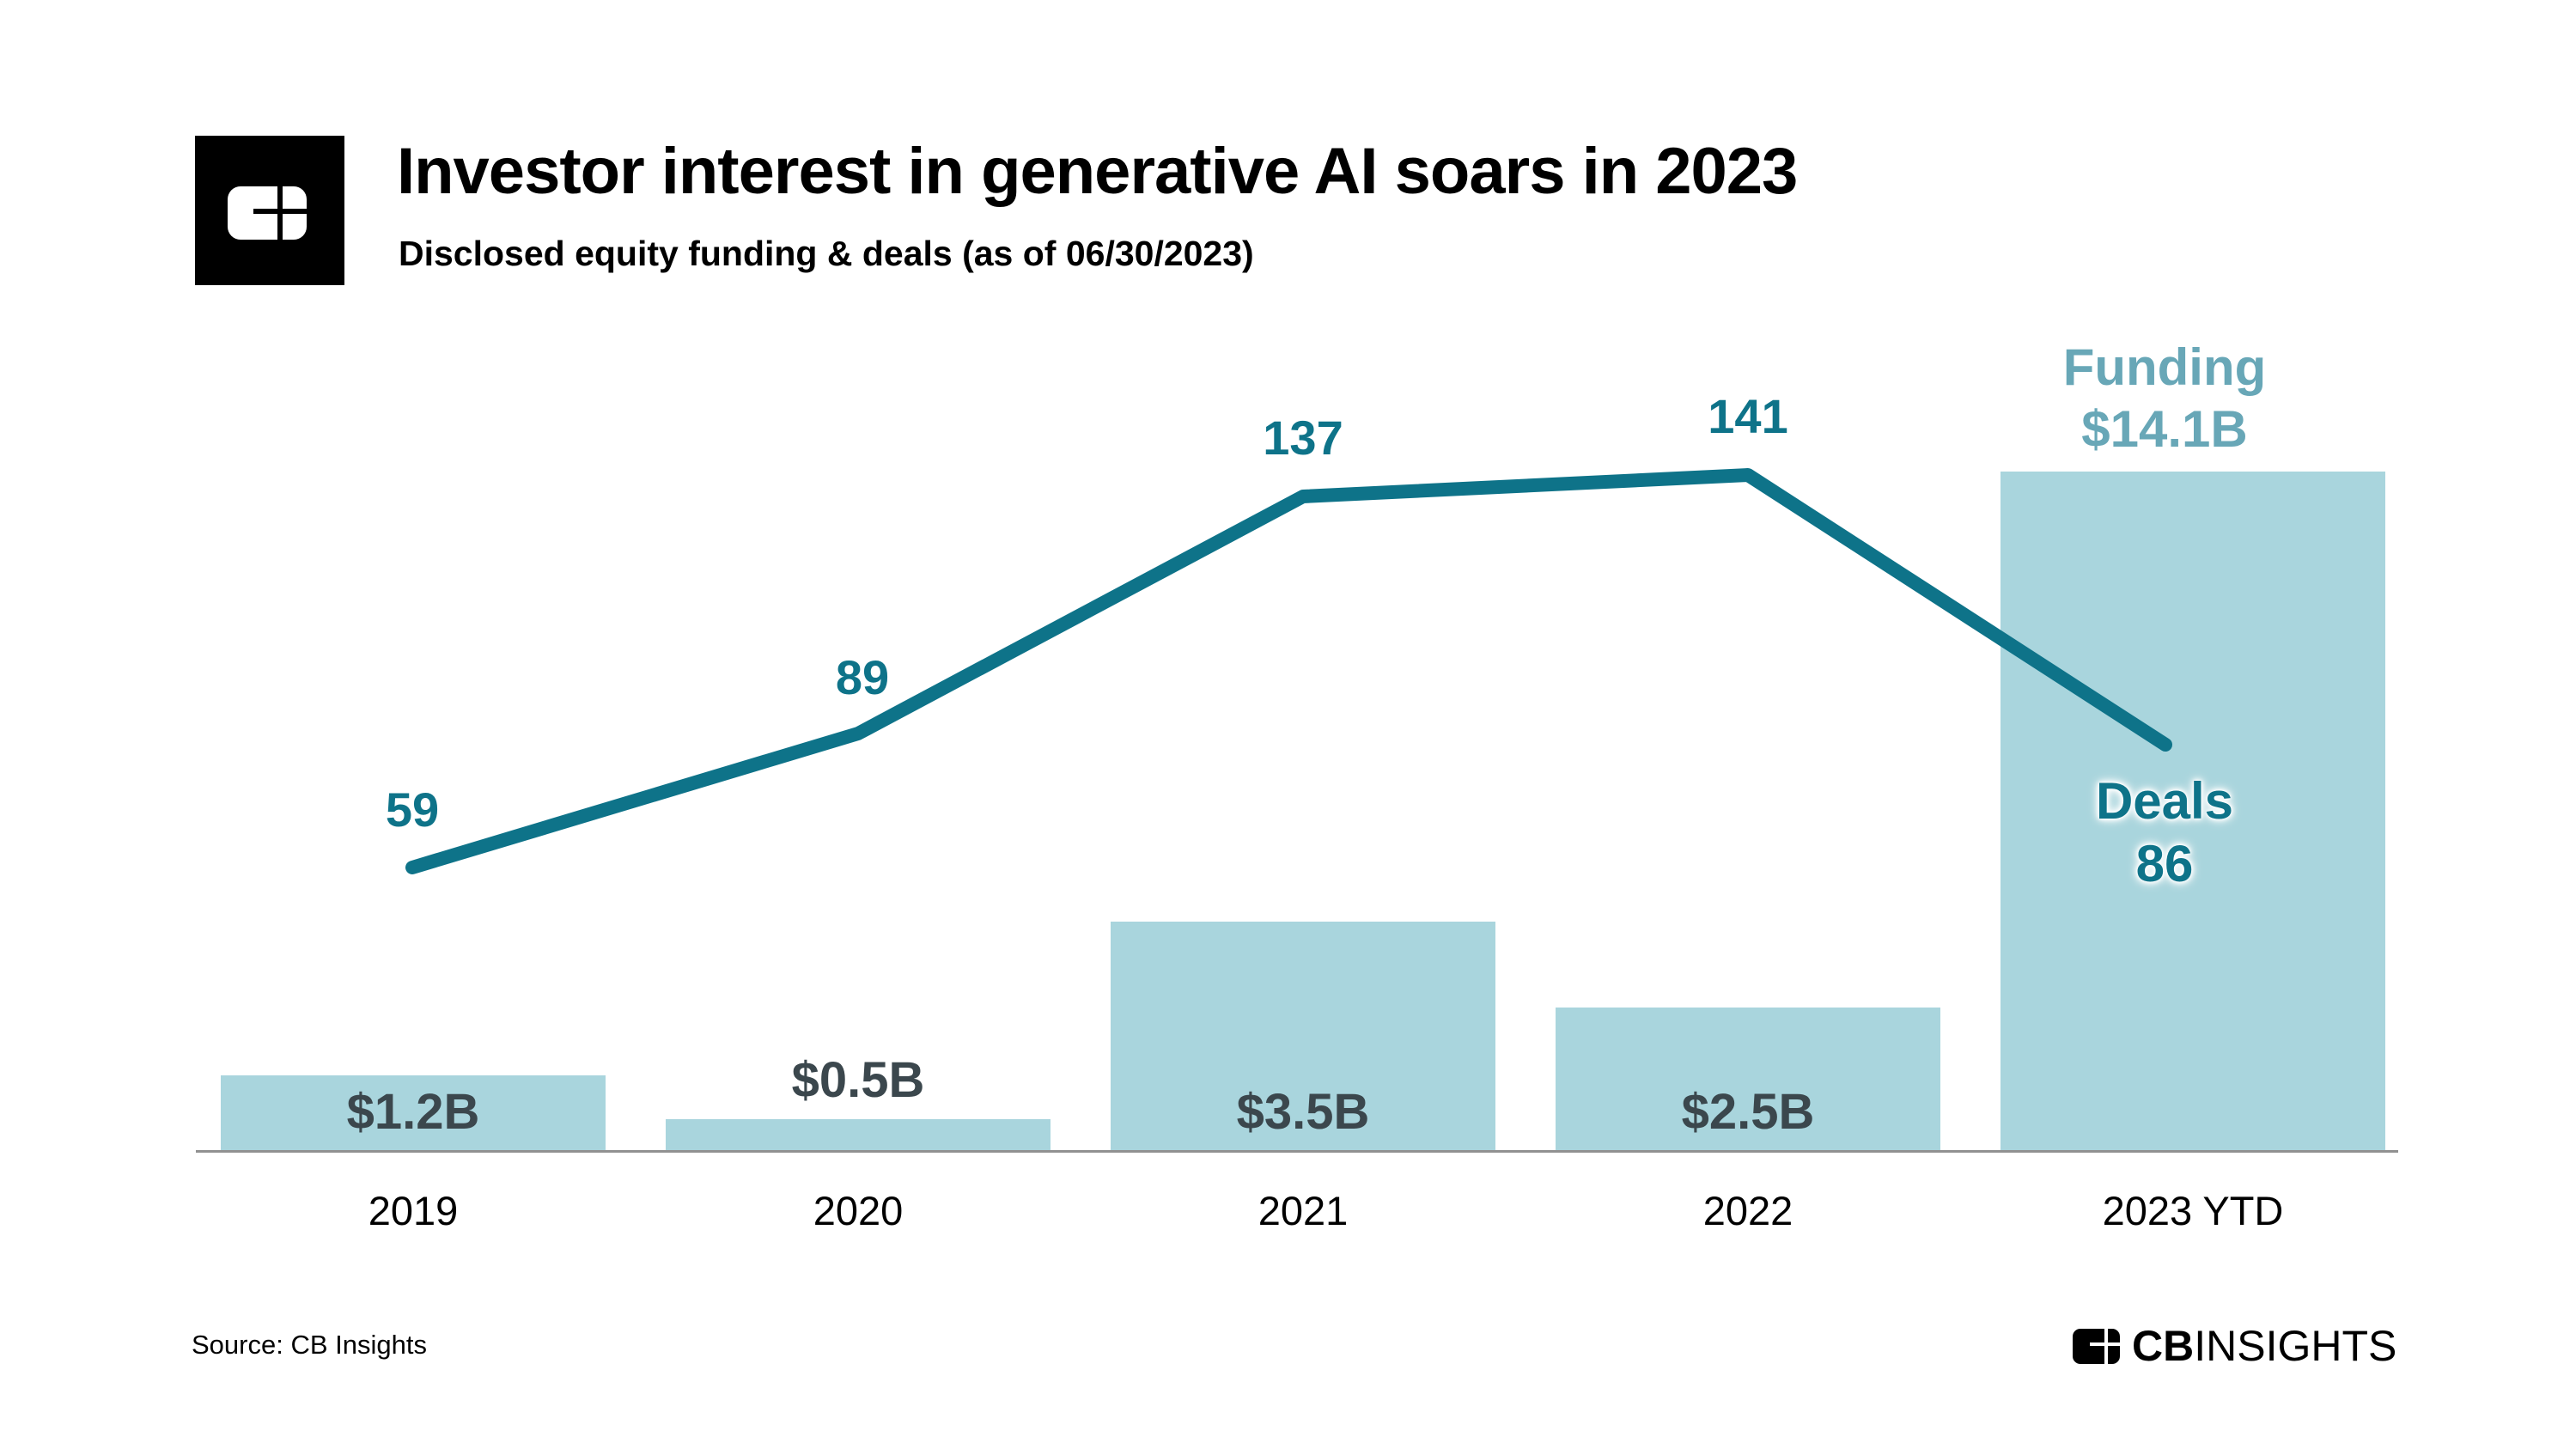  Describe the element at coordinates (2164, 398) in the screenshot. I see `funding-annotation: Funding $14.1B` at that location.